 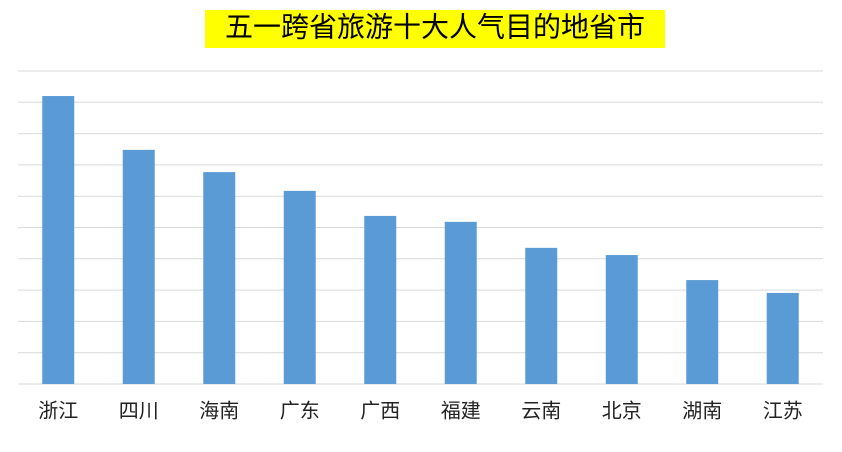 What do you see at coordinates (58, 411) in the screenshot?
I see `x-tick-label: 浙江` at bounding box center [58, 411].